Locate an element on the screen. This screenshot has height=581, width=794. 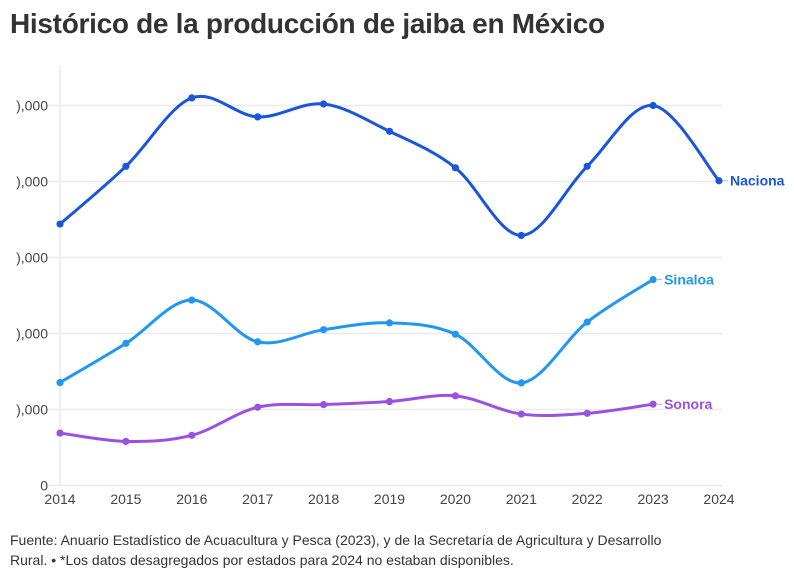
series-label-sonora: Sonora is located at coordinates (688, 404).